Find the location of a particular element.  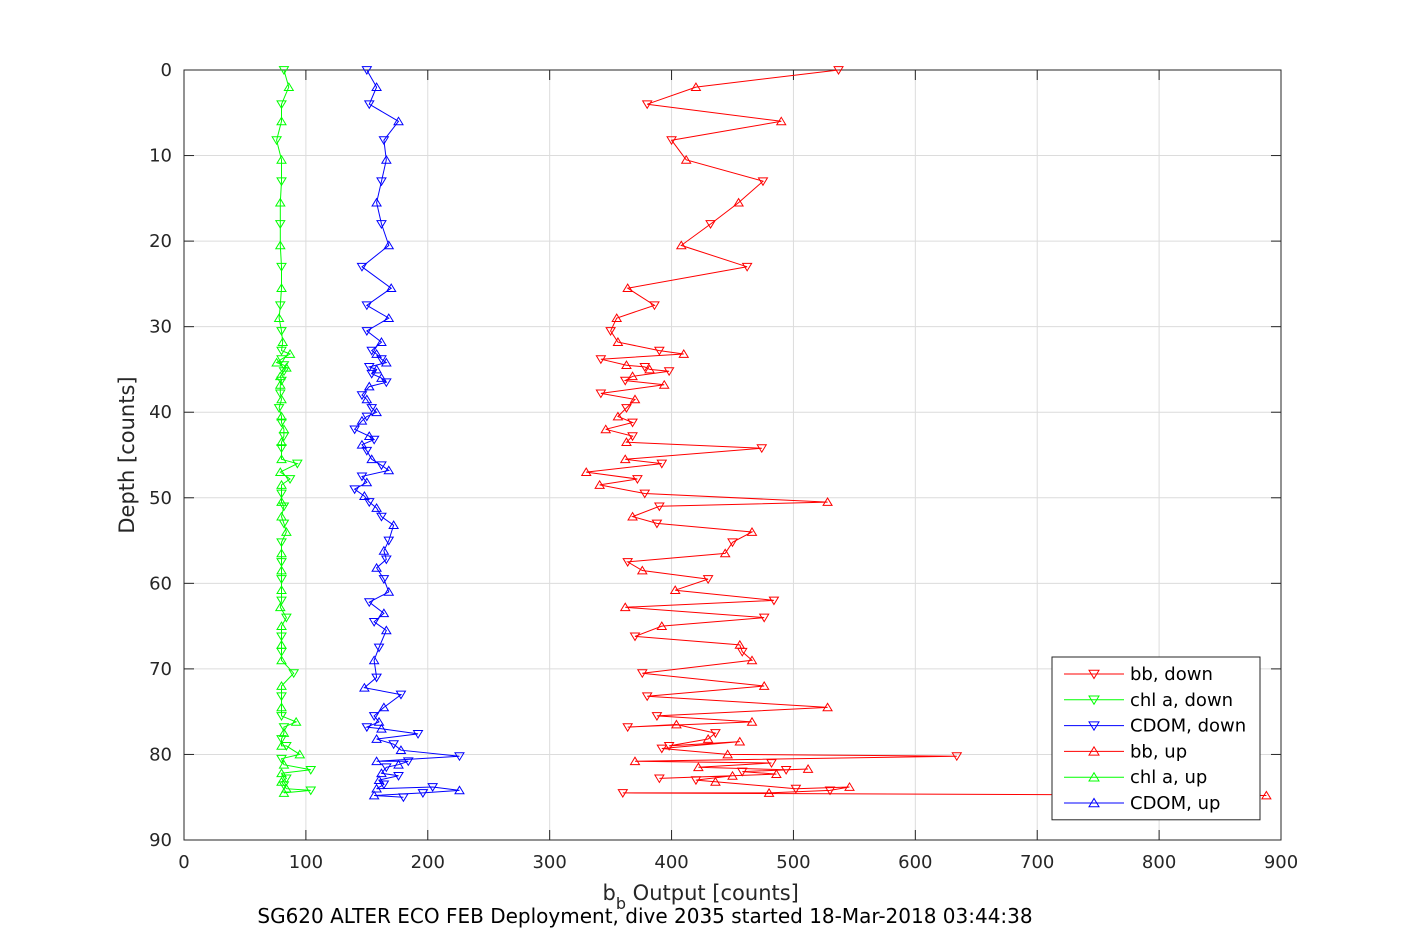

x-axis-title-rest: Output [counts] is located at coordinates (712, 893).